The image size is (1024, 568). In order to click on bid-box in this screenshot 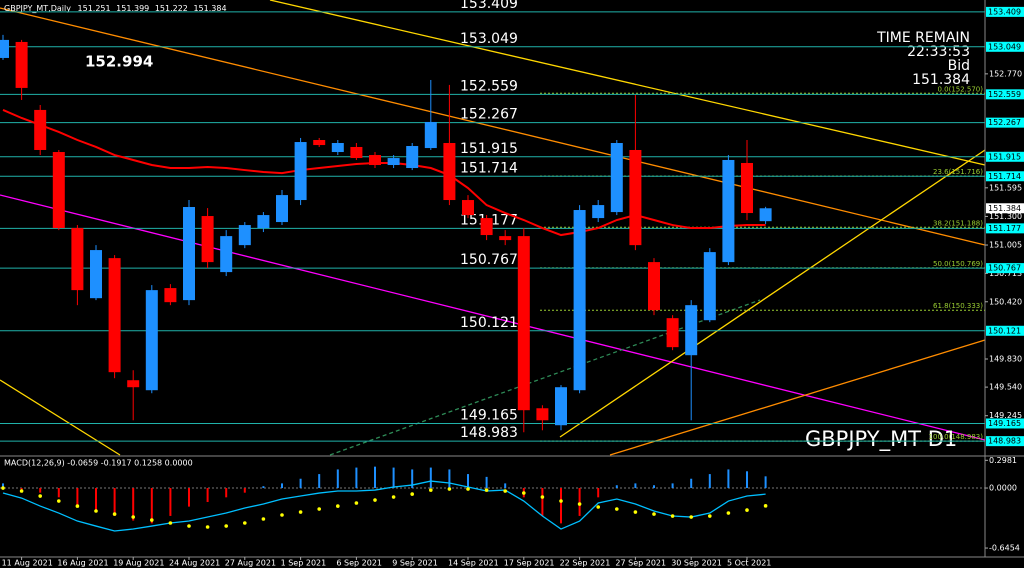, I will do `click(1005, 208)`.